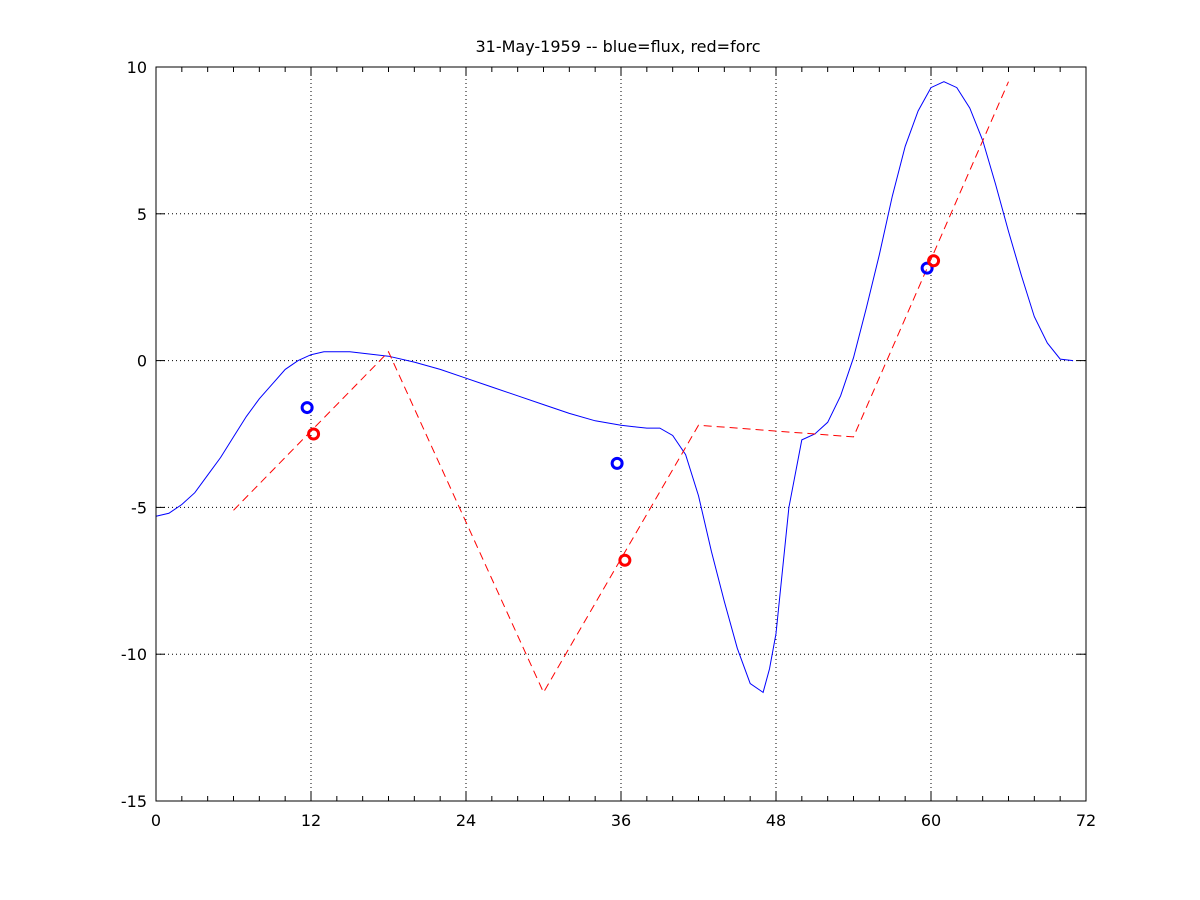 The width and height of the screenshot is (1200, 900). Describe the element at coordinates (466, 820) in the screenshot. I see `x-tick-label: 24` at that location.